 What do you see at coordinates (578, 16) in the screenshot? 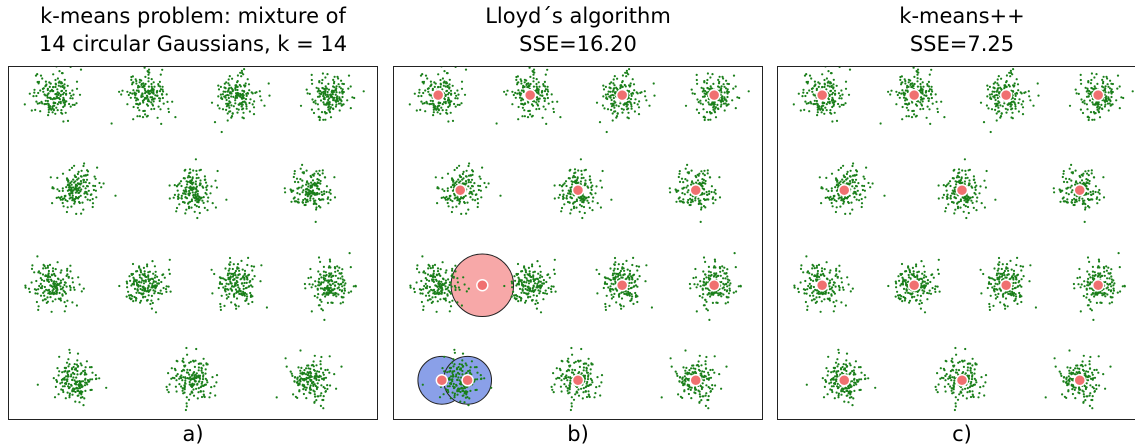
I see `panel-b-title-line-1-text: Lloyd´s algorithm` at bounding box center [578, 16].